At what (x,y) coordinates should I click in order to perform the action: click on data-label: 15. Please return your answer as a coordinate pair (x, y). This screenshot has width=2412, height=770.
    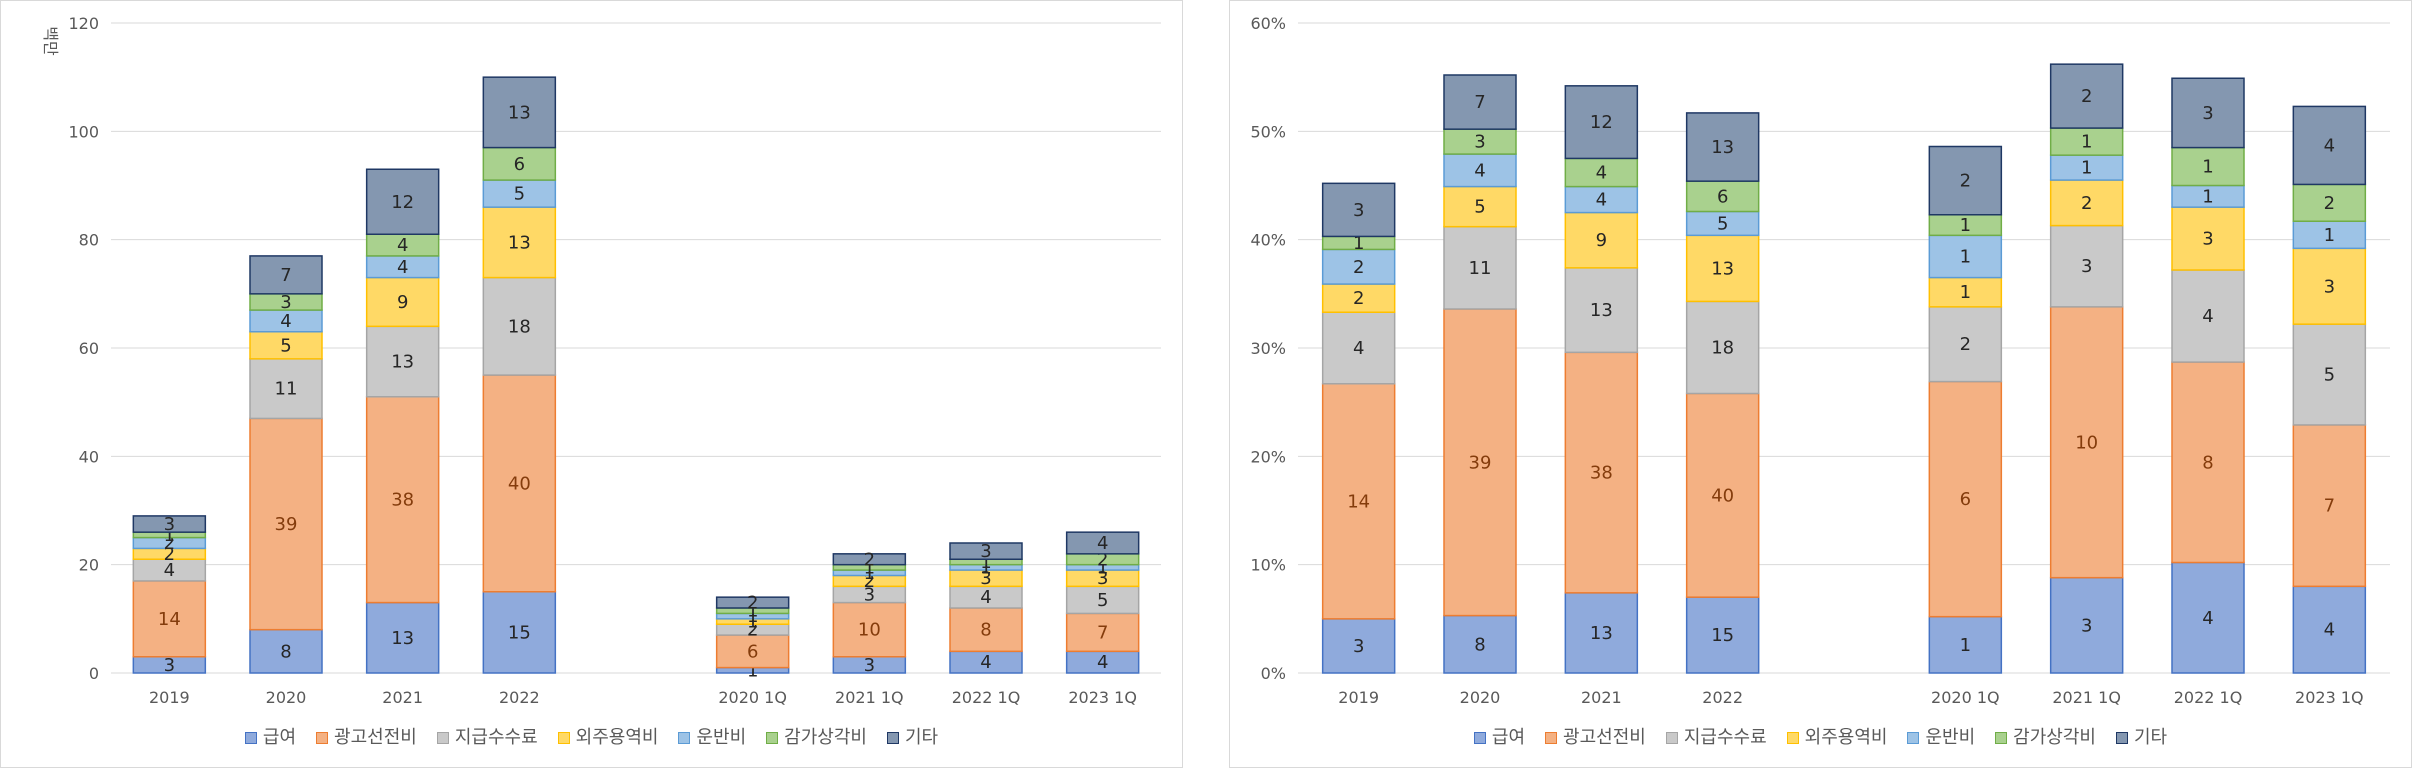
    Looking at the image, I should click on (519, 632).